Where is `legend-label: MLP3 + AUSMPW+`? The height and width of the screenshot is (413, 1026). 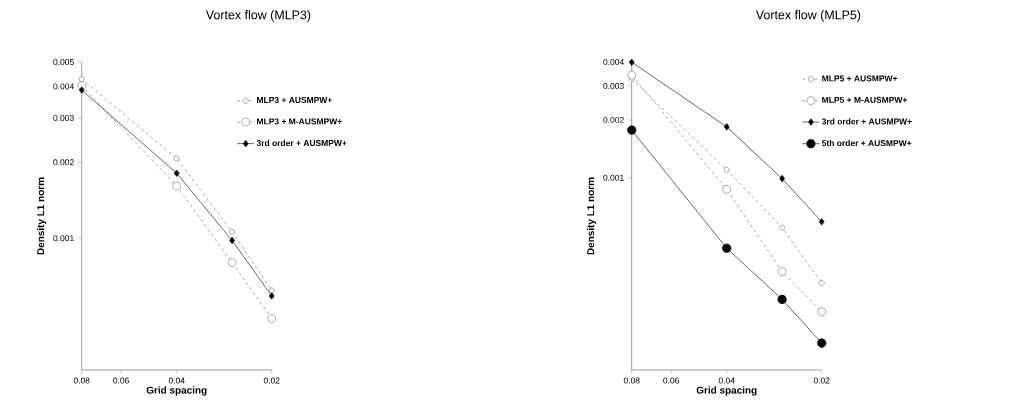 legend-label: MLP3 + AUSMPW+ is located at coordinates (294, 100).